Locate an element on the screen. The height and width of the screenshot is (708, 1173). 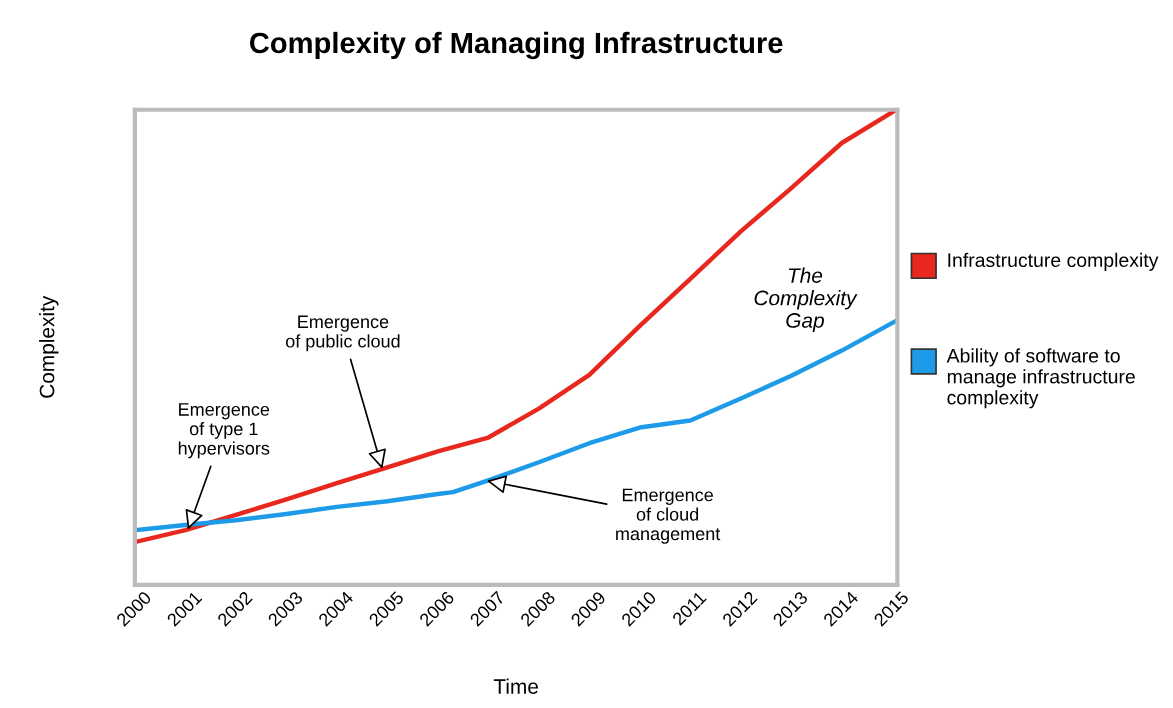
chart-title: Complexity of Managing Infrastructure is located at coordinates (516, 45).